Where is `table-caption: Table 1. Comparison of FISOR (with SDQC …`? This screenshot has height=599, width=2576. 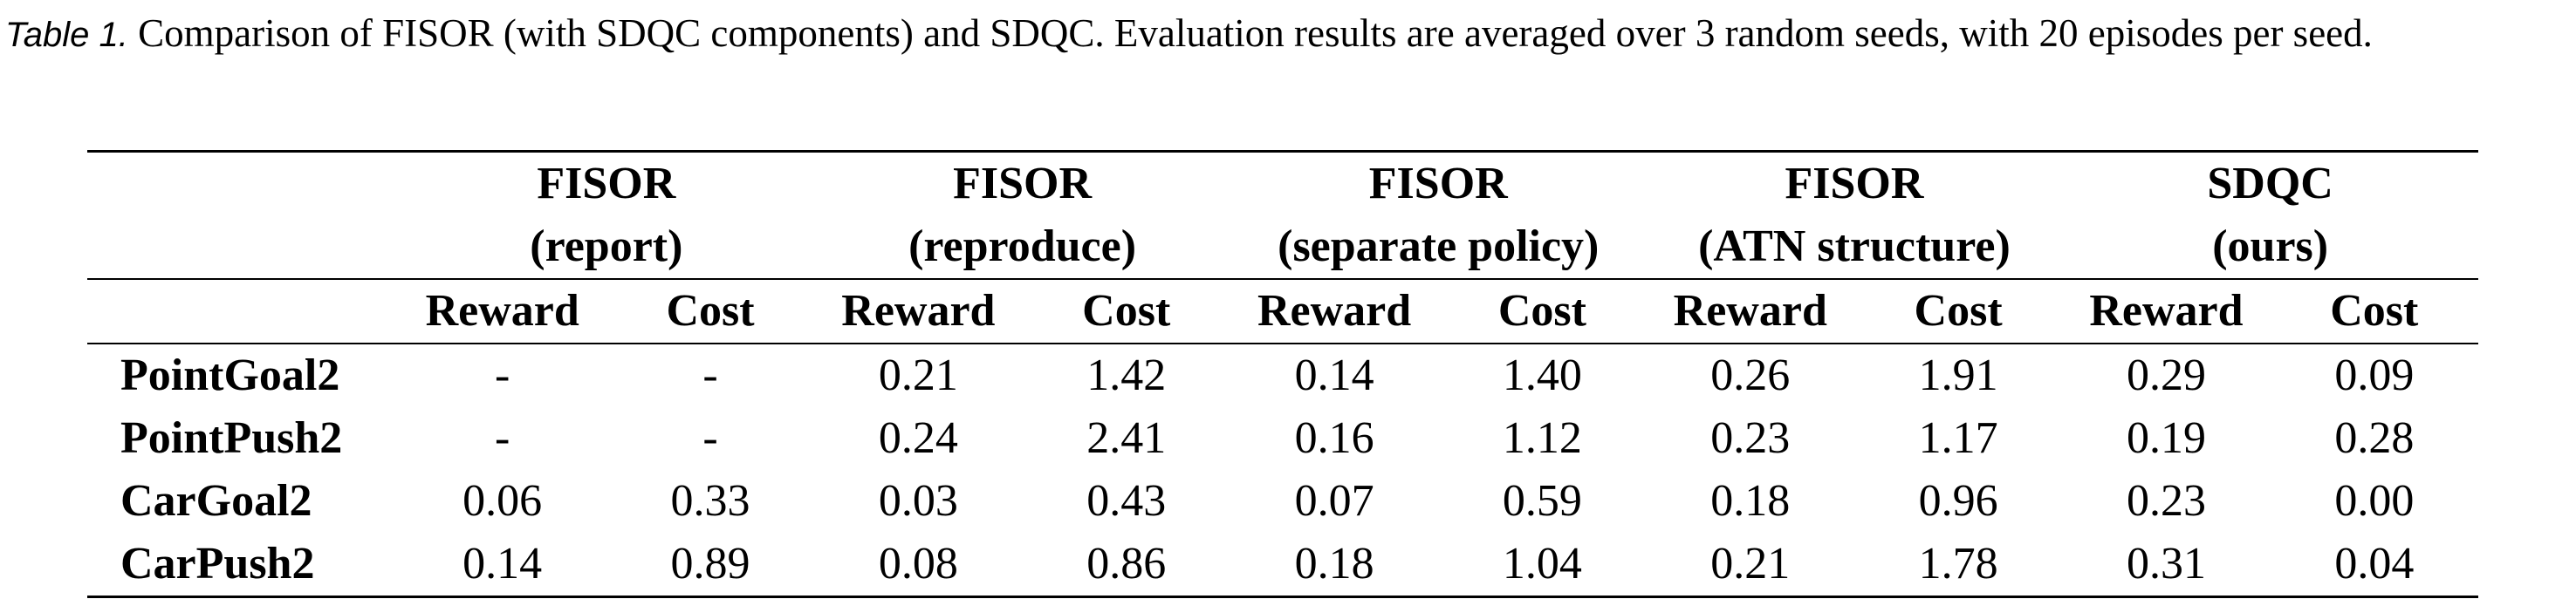 table-caption: Table 1. Comparison of FISOR (with SDQC … is located at coordinates (1283, 34).